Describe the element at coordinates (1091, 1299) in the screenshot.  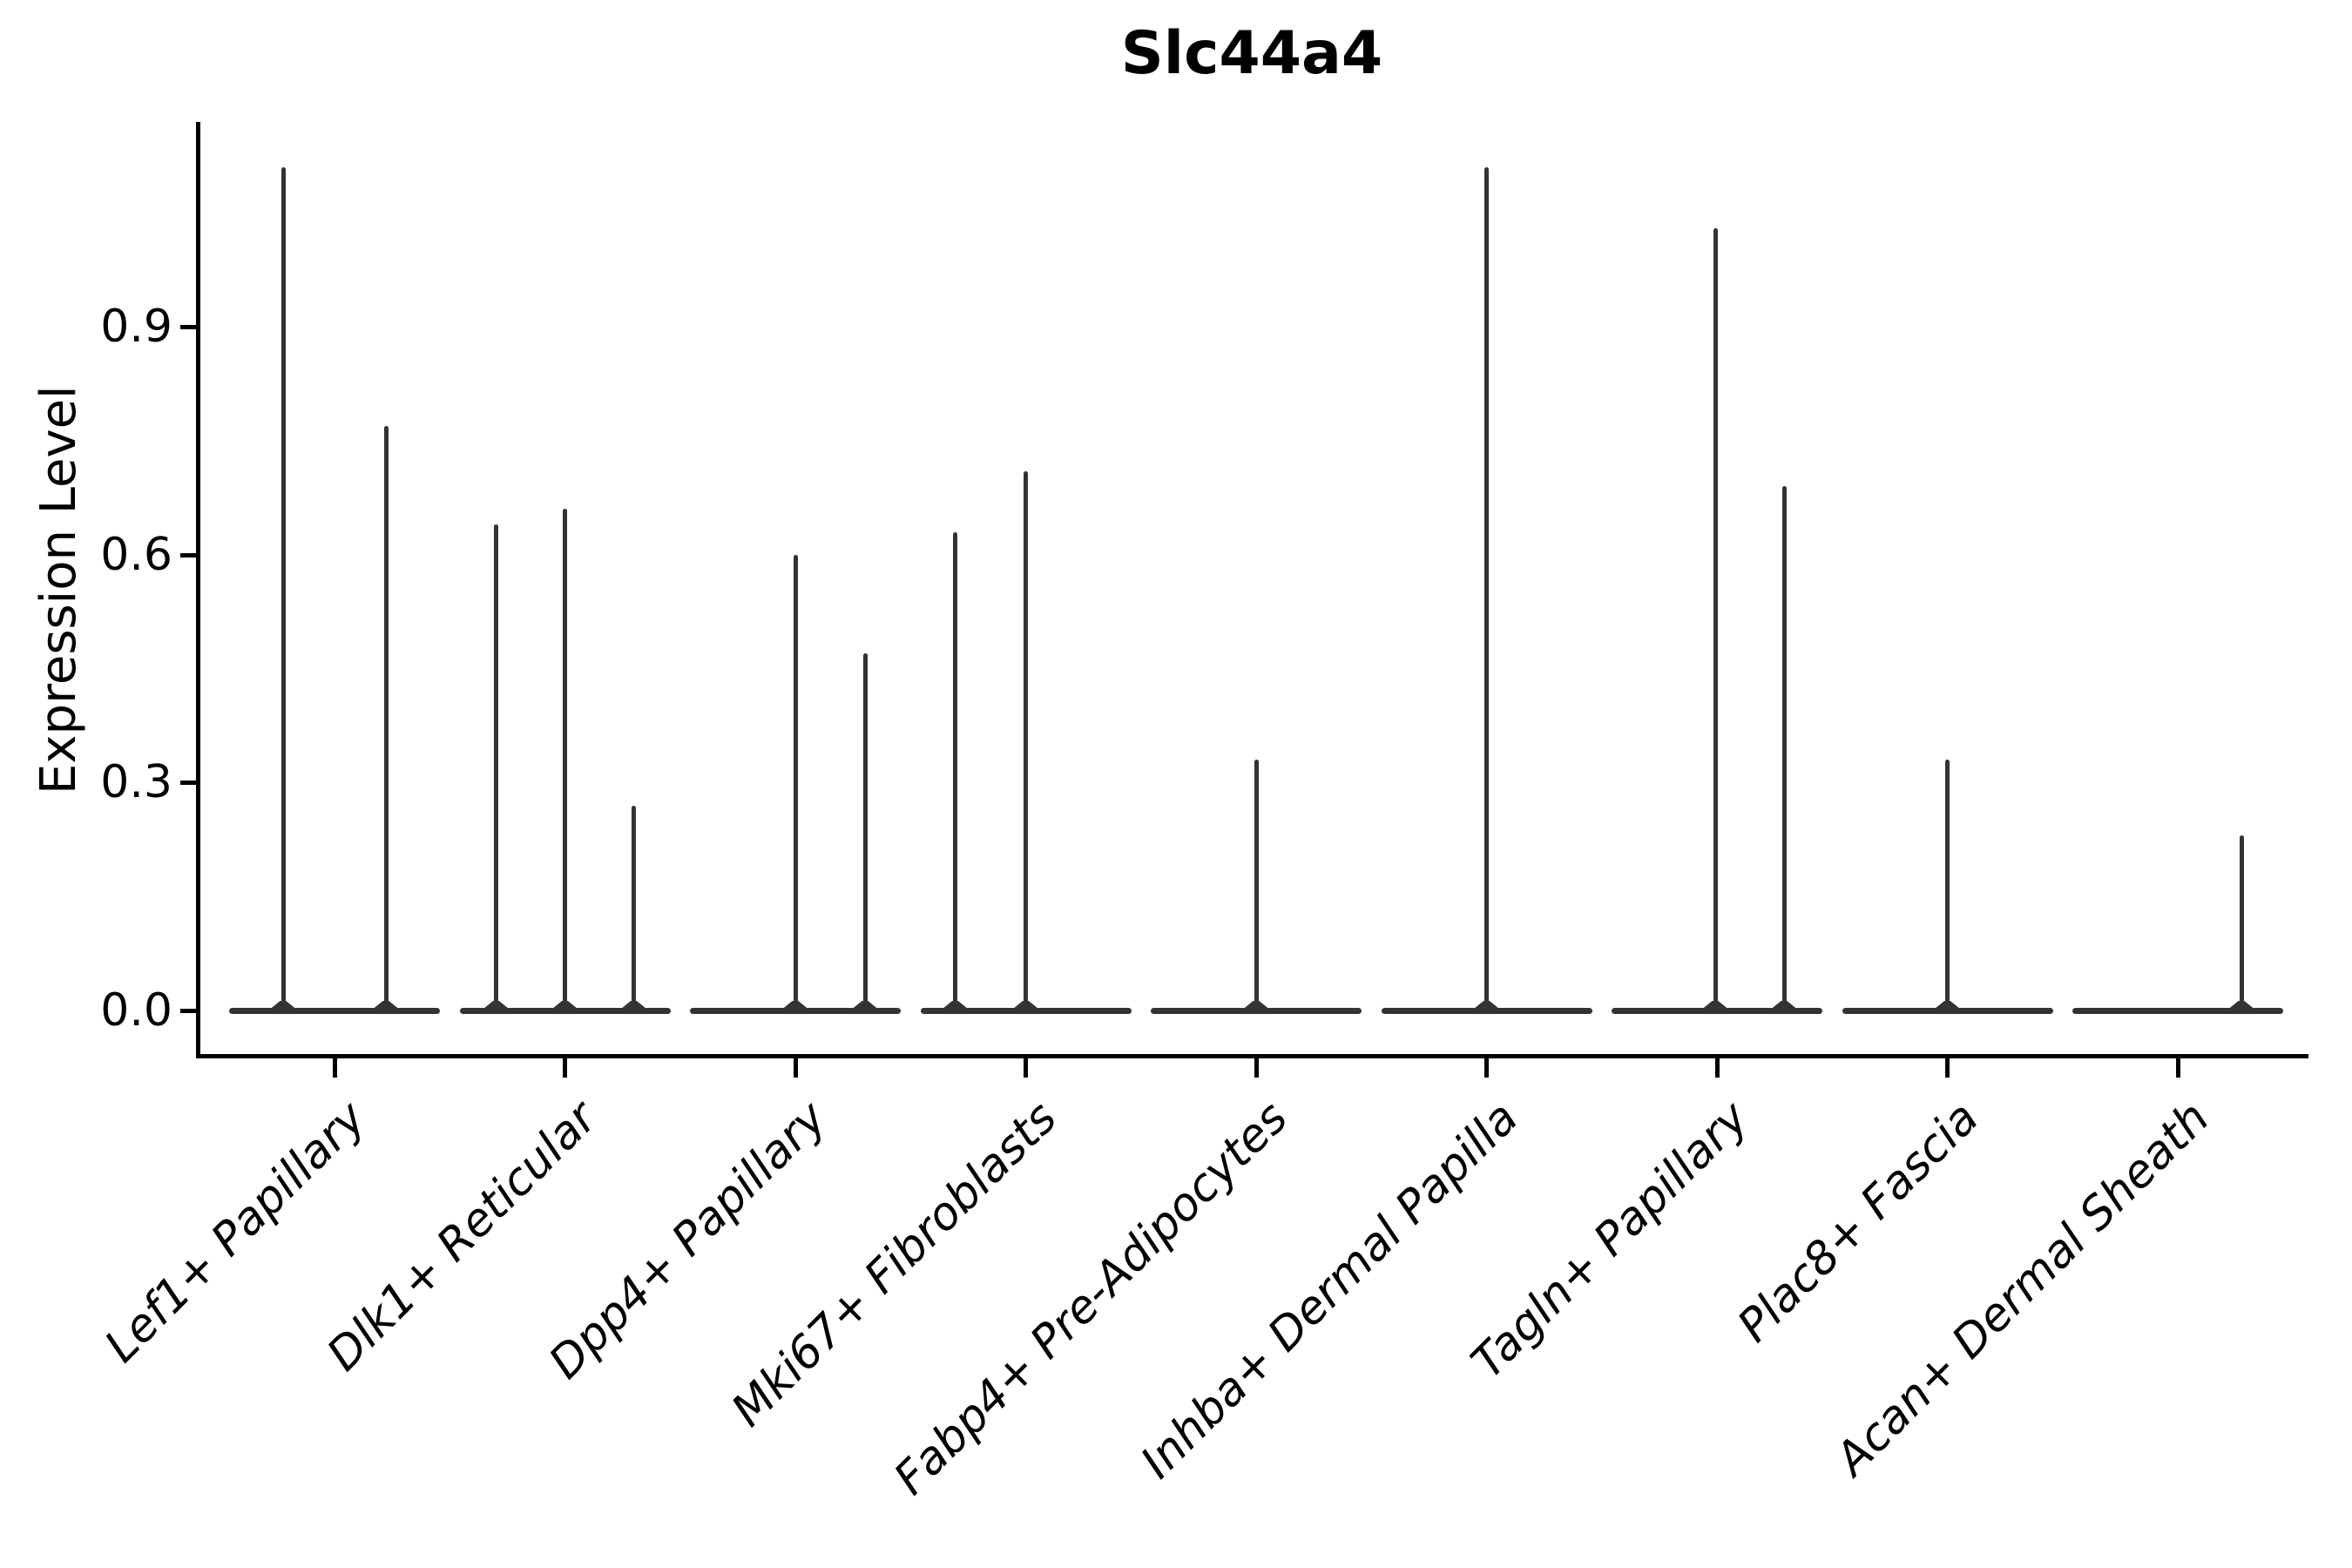
I see `x-tick-label: Fabp4+ Pre-Adipocytes` at that location.